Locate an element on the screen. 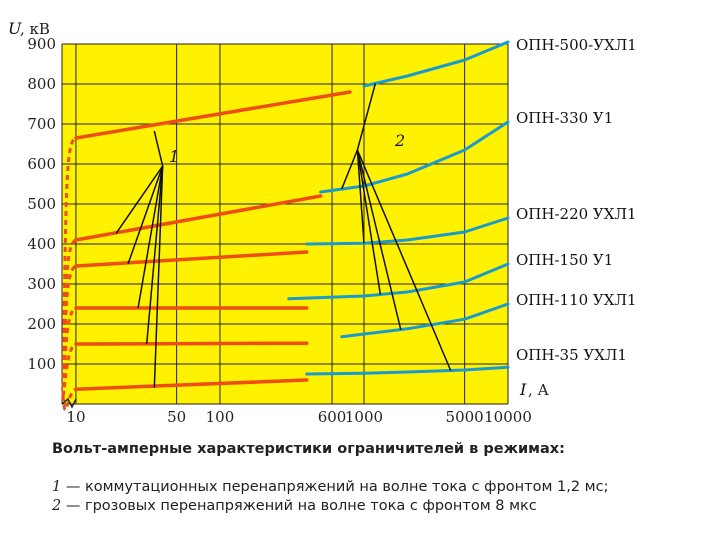  mode-1-marker: 1 is located at coordinates (174, 156).